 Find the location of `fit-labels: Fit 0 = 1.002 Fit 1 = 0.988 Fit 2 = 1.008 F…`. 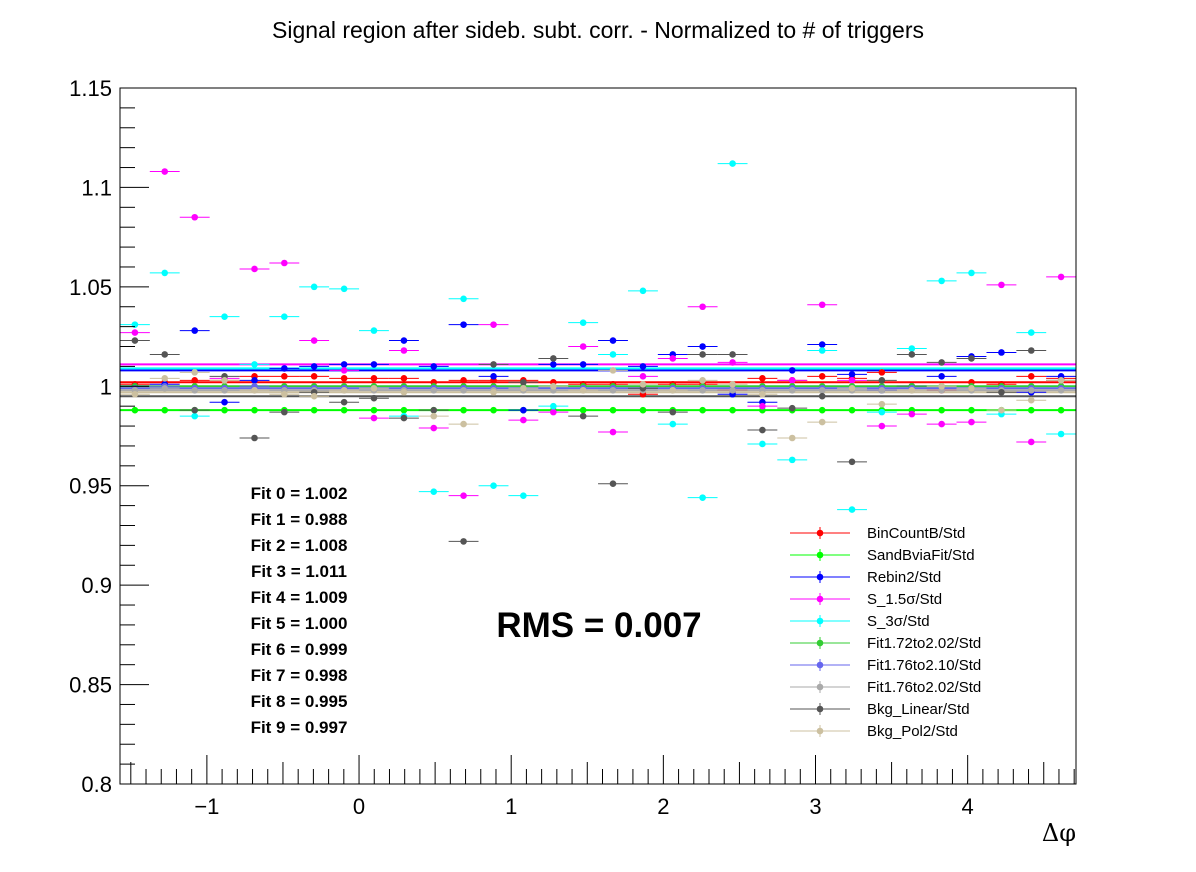

fit-labels: Fit 0 = 1.002 Fit 1 = 0.988 Fit 2 = 1.008 F… is located at coordinates (299, 610).